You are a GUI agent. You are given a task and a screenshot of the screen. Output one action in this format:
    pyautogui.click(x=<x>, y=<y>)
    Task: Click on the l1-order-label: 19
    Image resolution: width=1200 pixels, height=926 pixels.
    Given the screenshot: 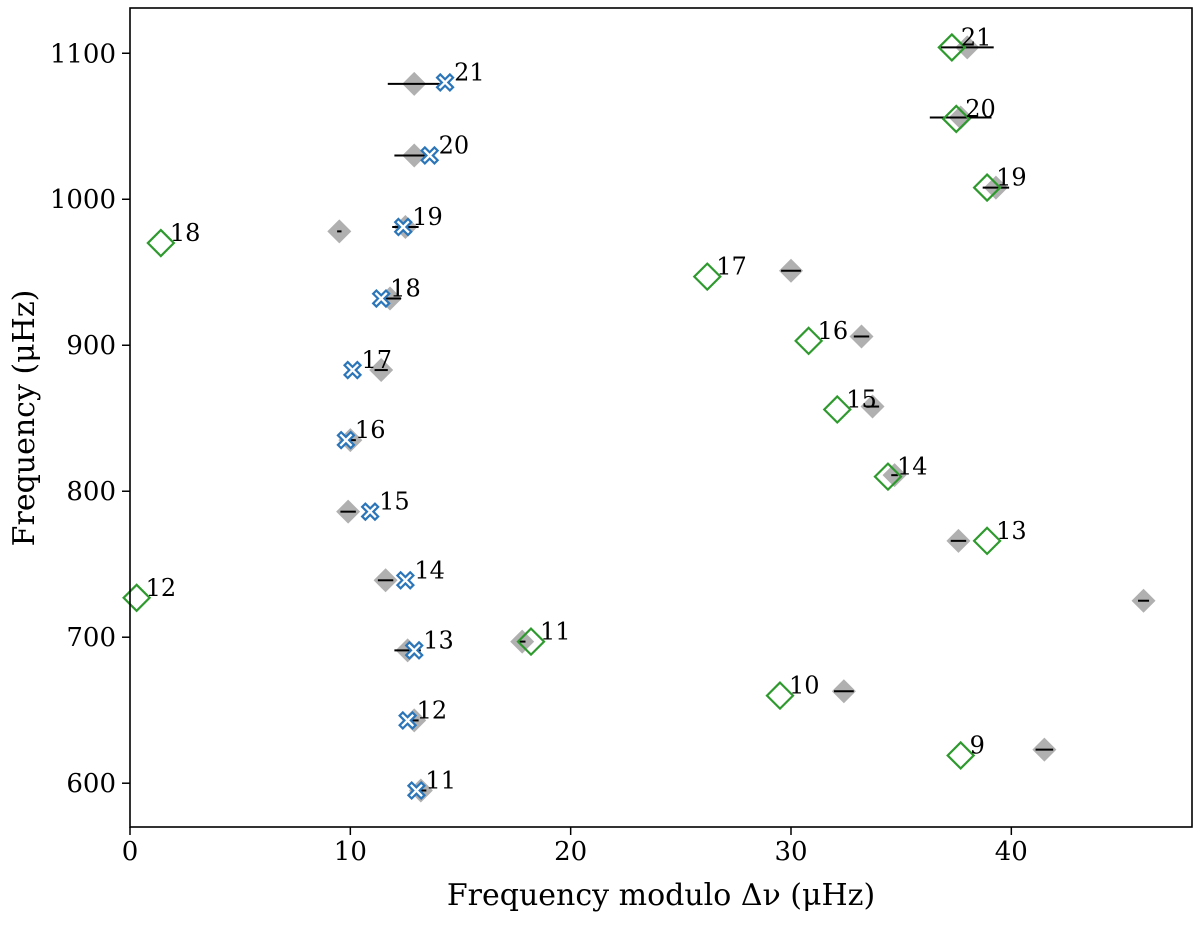 What is the action you would take?
    pyautogui.click(x=1011, y=178)
    